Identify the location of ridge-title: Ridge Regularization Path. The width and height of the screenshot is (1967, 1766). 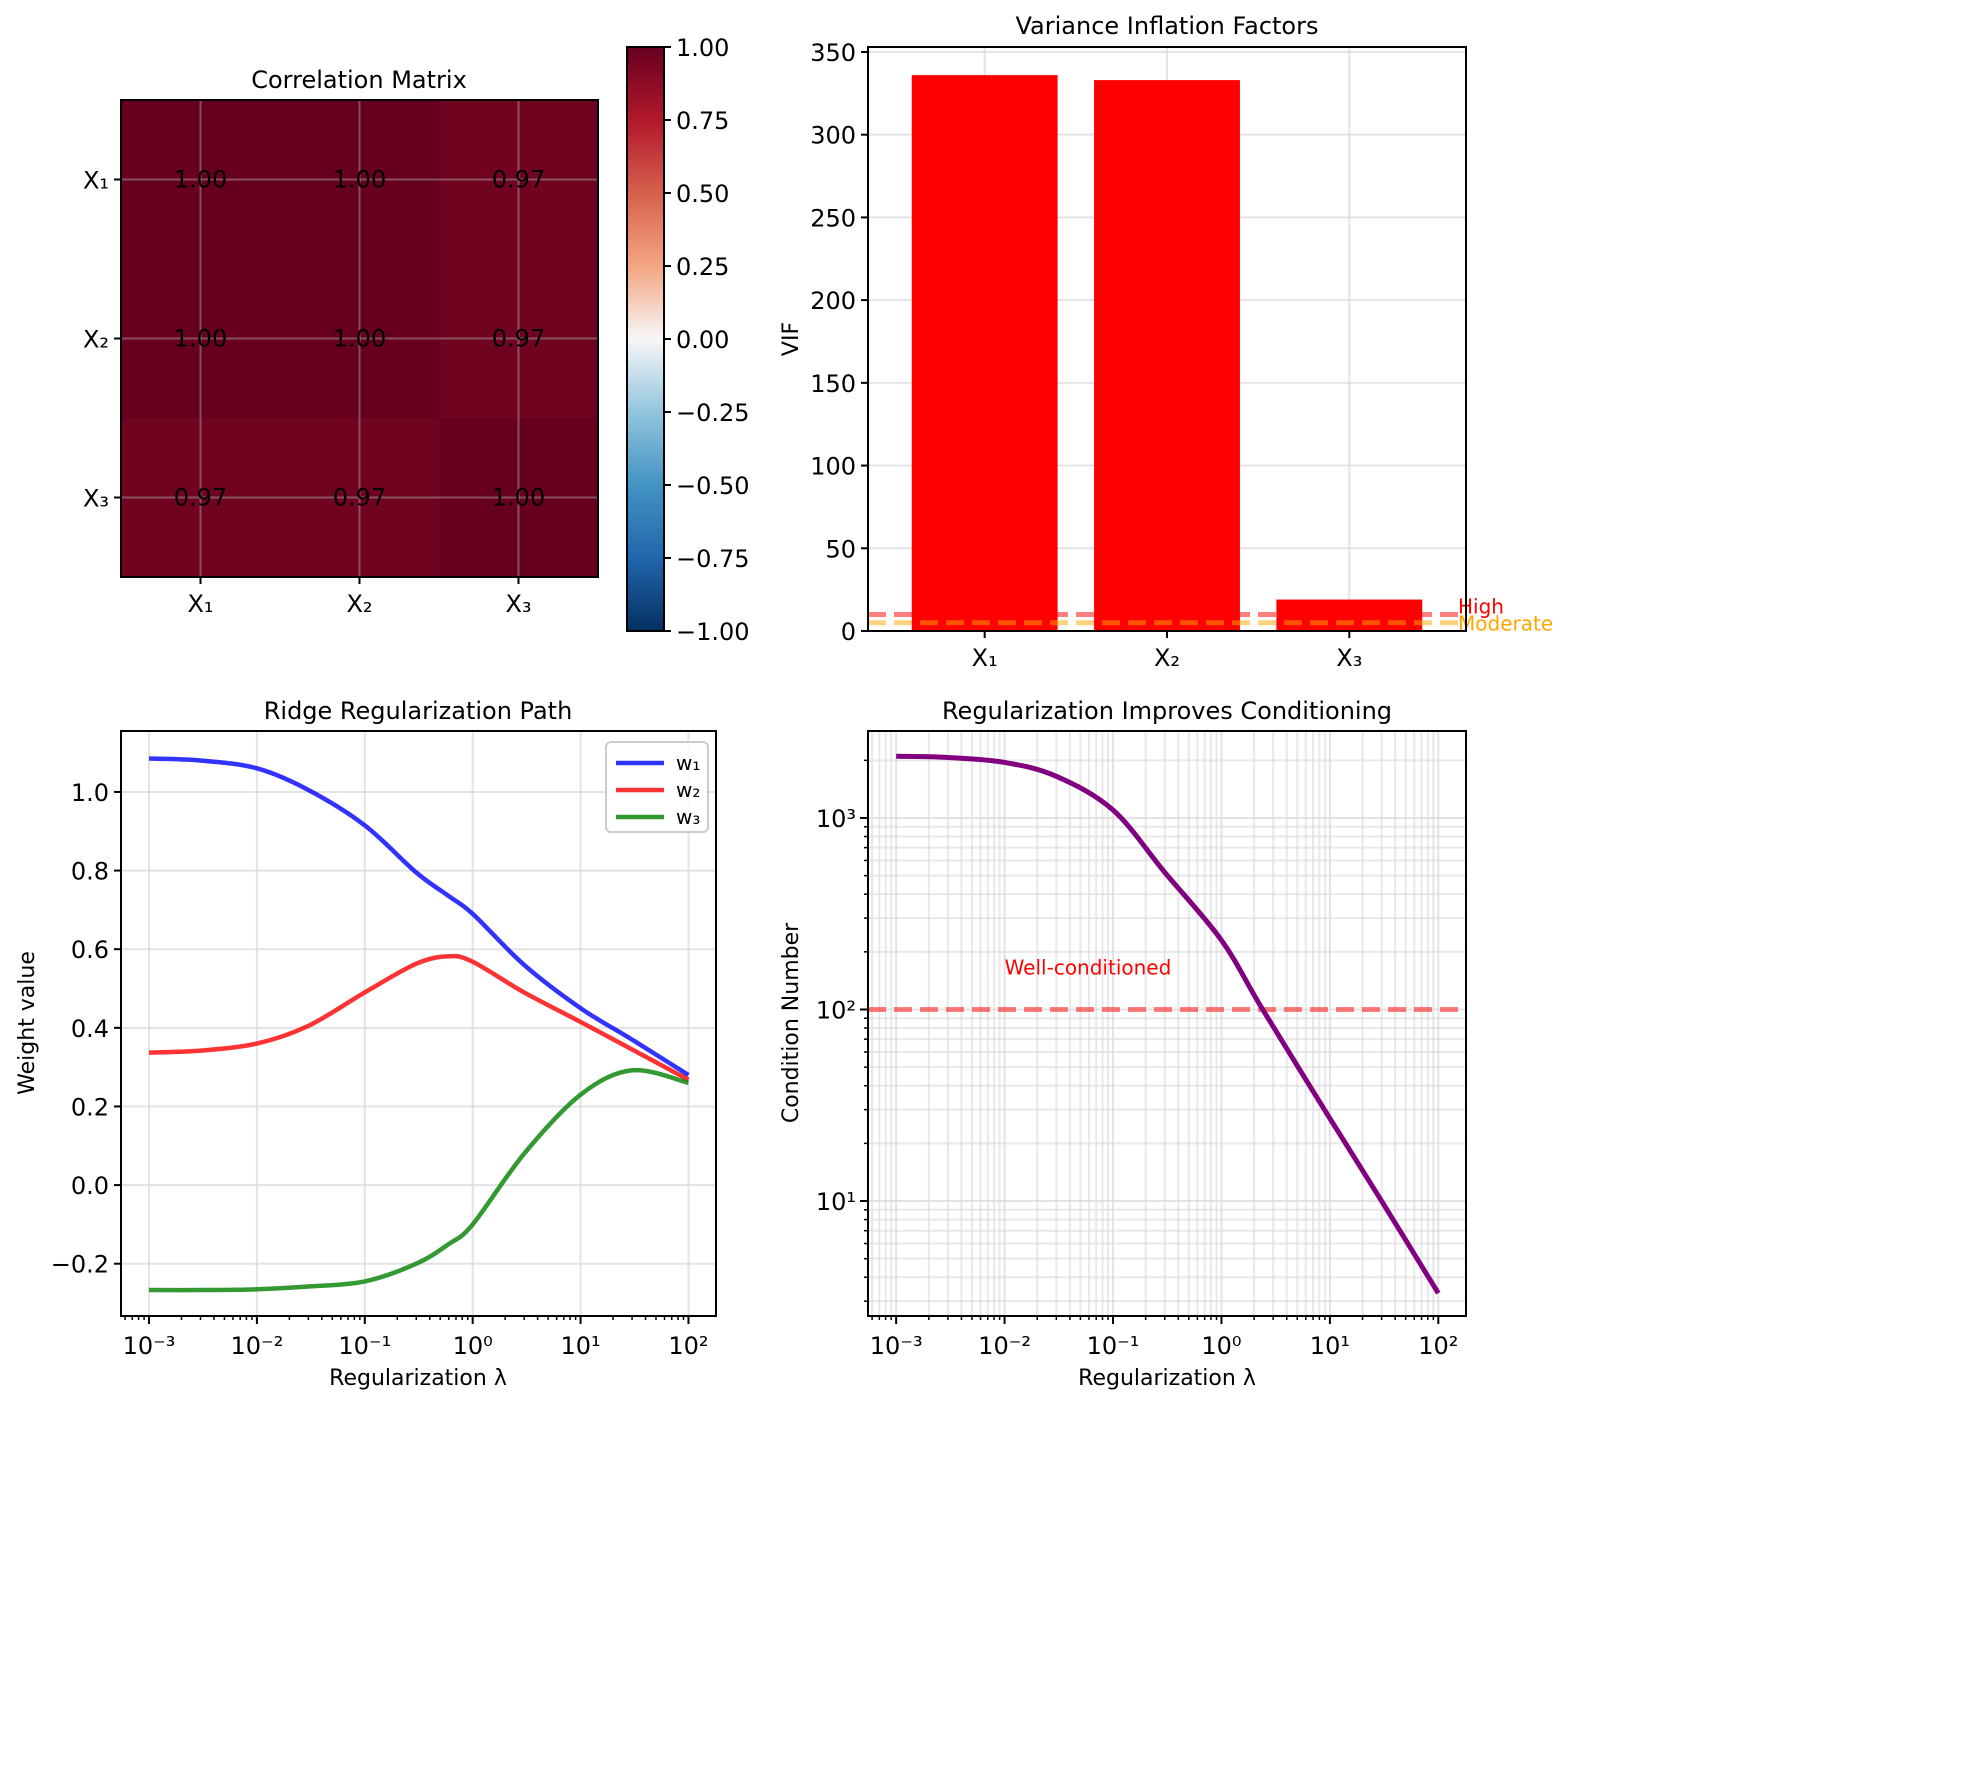
(418, 711).